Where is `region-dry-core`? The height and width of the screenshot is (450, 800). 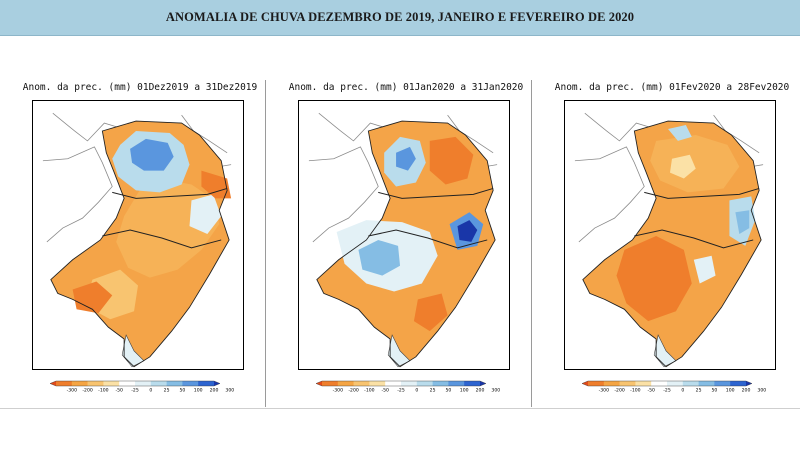 region-dry-core is located at coordinates (654, 278).